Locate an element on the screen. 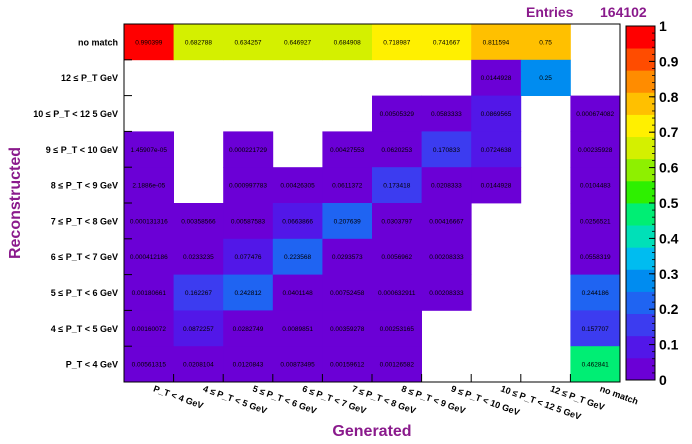  cell-value-label: 0.00159612 is located at coordinates (347, 365).